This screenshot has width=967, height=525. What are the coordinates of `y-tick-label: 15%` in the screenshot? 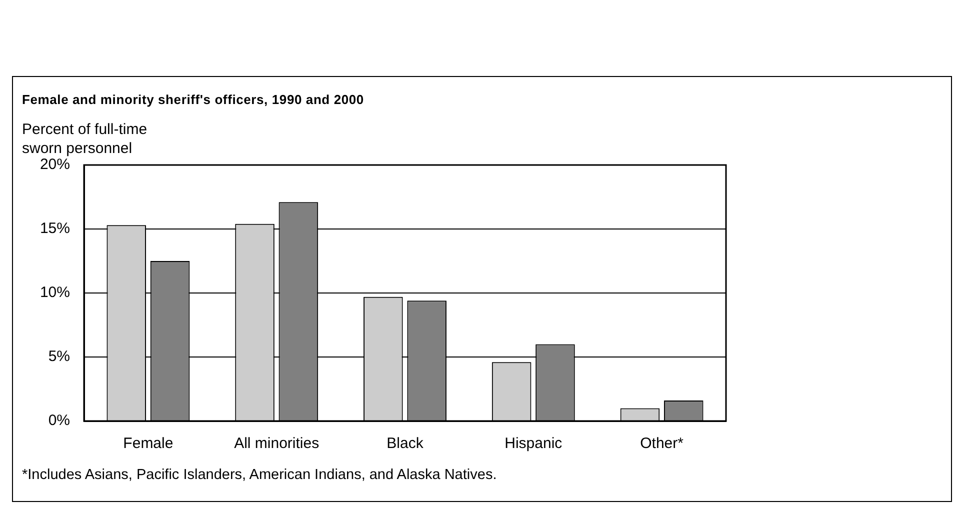 It's located at (55, 229).